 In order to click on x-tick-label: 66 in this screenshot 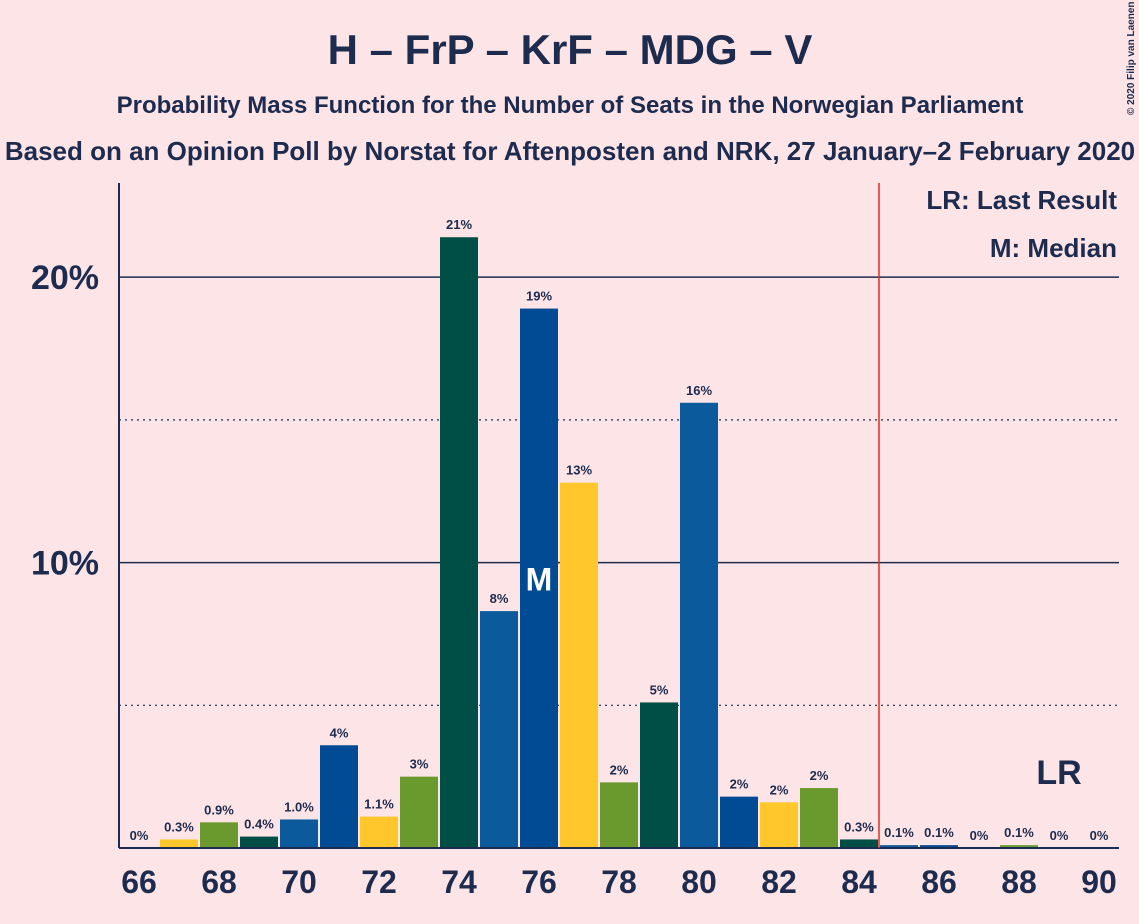, I will do `click(139, 882)`.